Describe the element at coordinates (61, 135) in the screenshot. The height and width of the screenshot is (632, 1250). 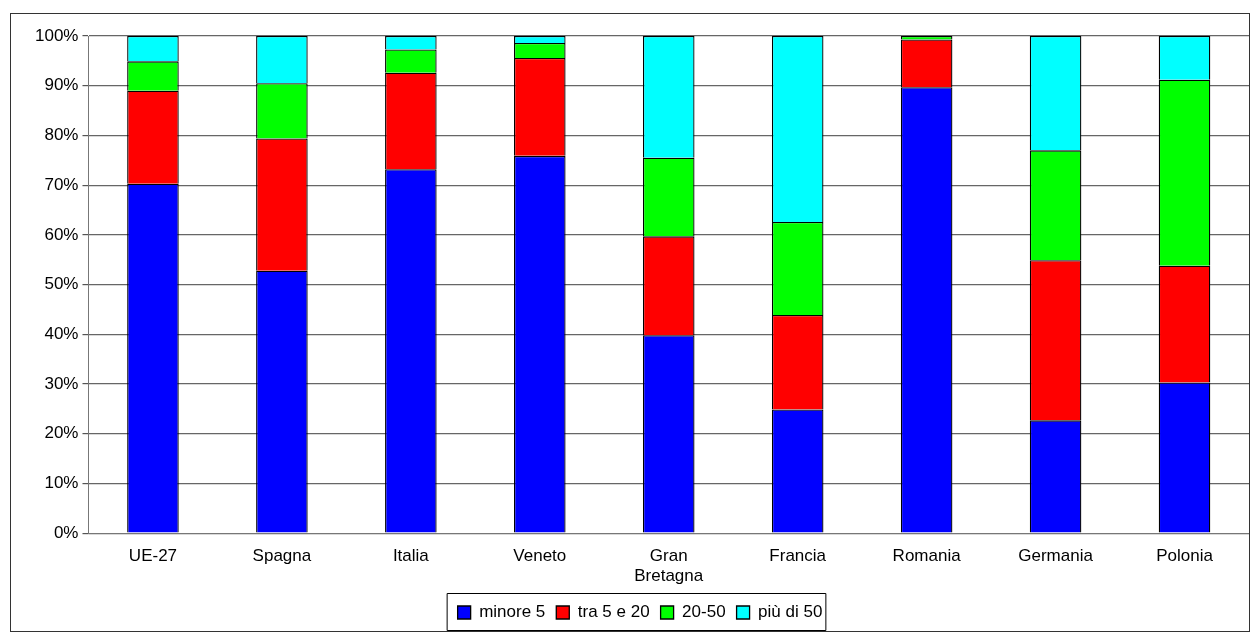
I see `y-tick-label: 80%` at that location.